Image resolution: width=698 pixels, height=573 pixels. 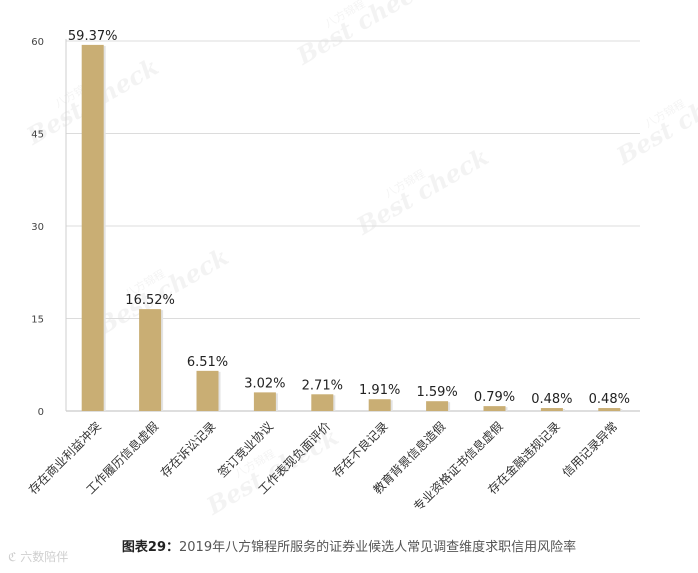 I want to click on corner-logo-watermark: ℭ 六数陪伴, so click(x=38, y=556).